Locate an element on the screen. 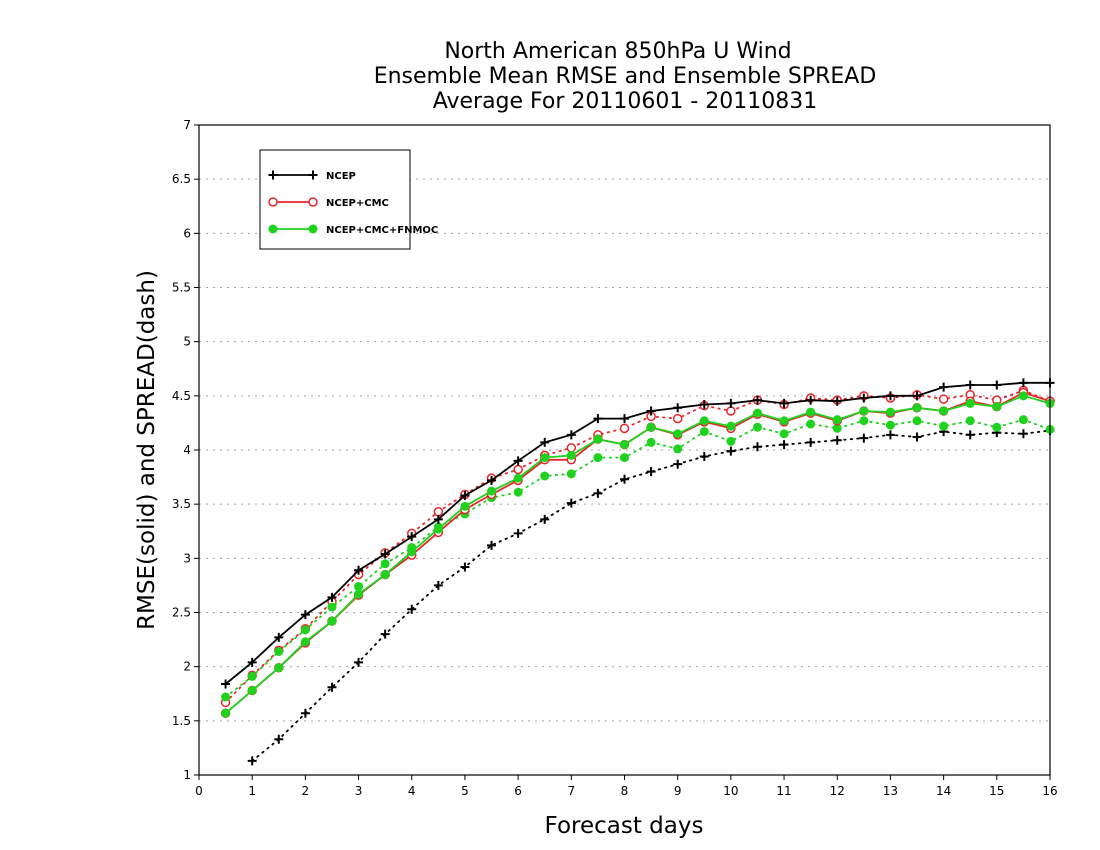 This screenshot has width=1100, height=850. x-tick-label: 1 is located at coordinates (252, 791).